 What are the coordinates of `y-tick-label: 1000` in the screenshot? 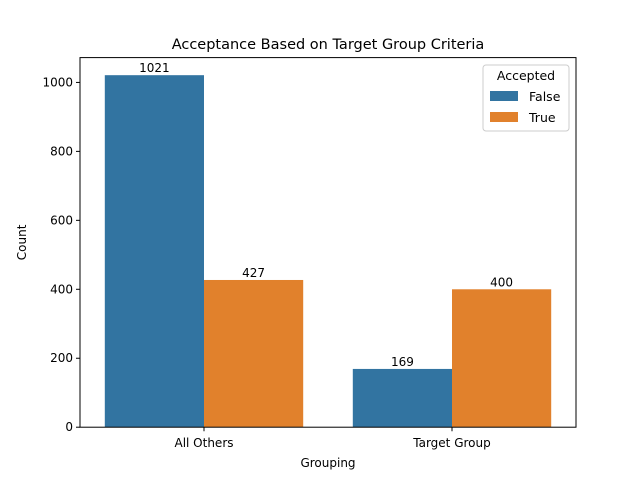 It's located at (57, 82).